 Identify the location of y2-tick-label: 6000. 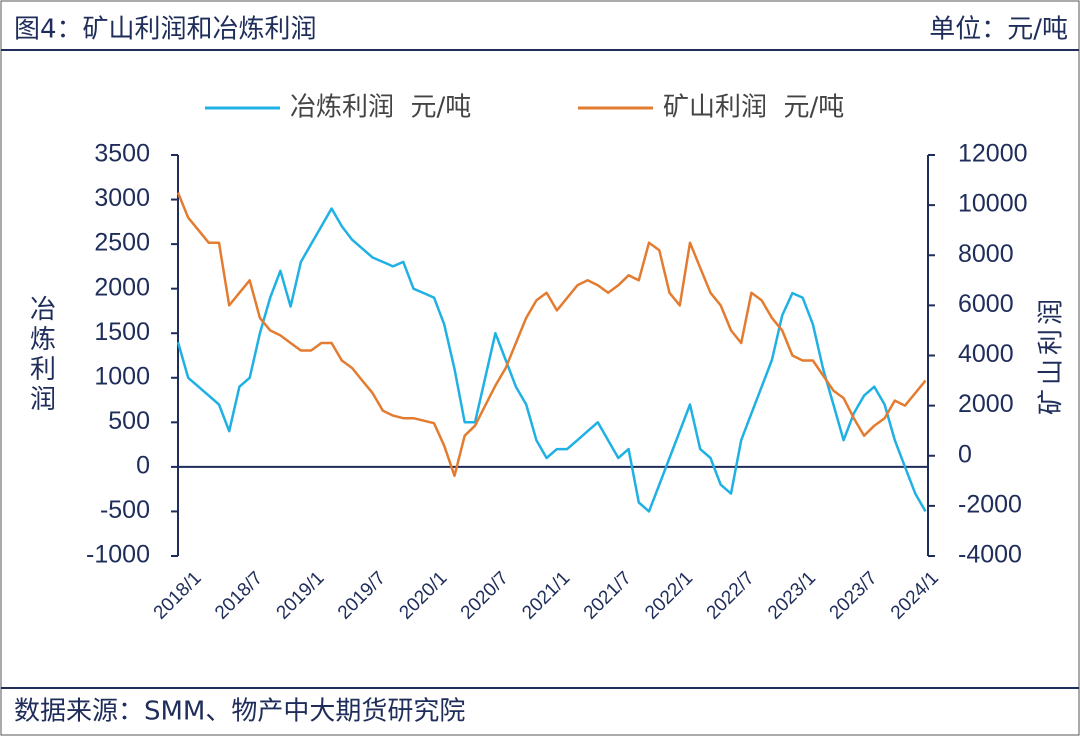
(986, 304).